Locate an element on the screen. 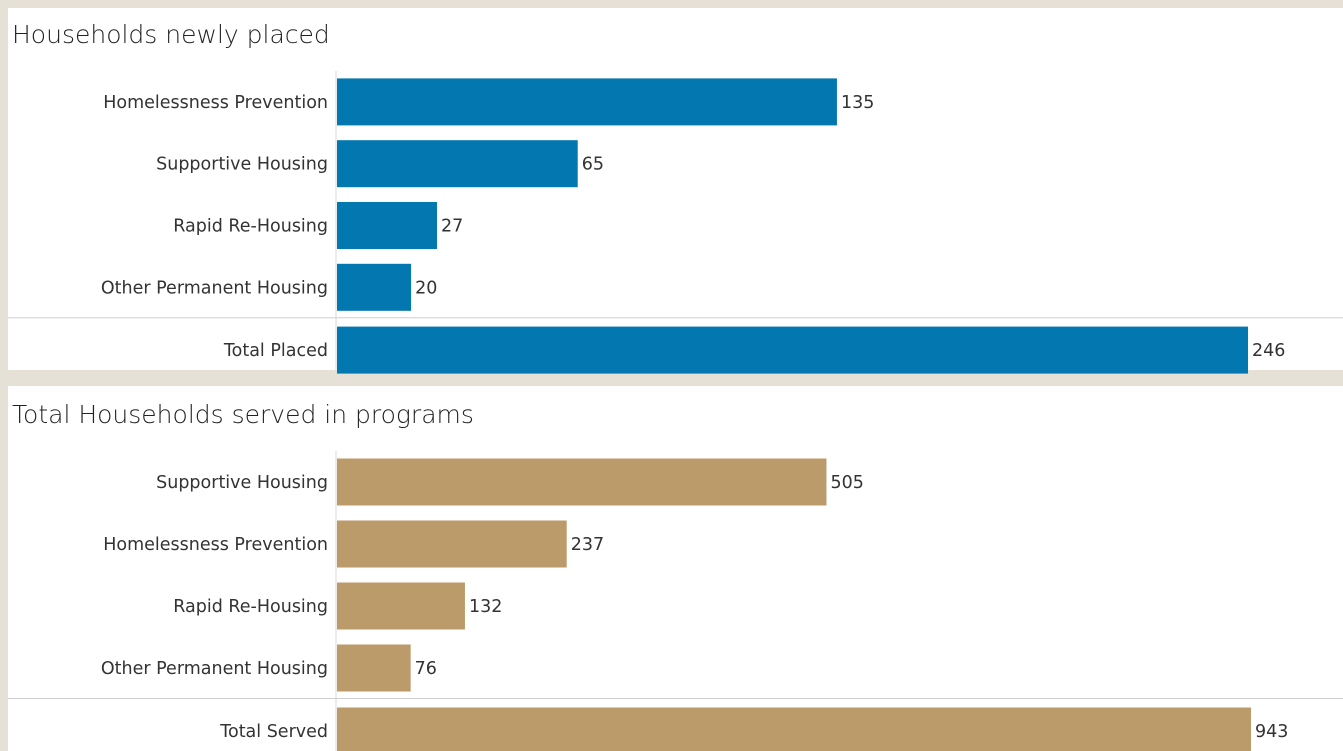 This screenshot has height=751, width=1343. category-label: Total Placed is located at coordinates (275, 351).